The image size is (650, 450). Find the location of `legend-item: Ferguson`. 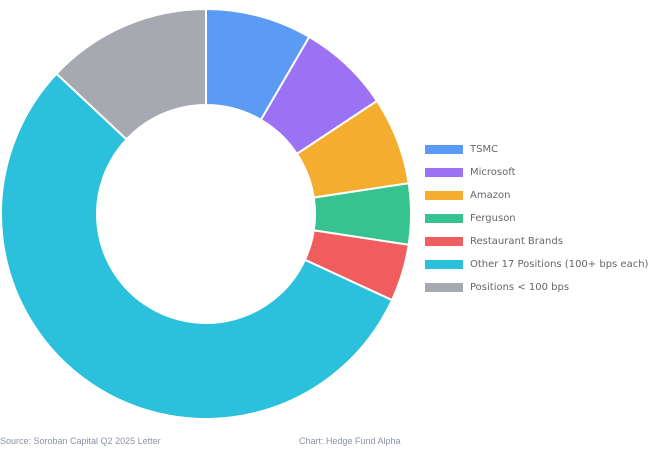

legend-item: Ferguson is located at coordinates (536, 218).